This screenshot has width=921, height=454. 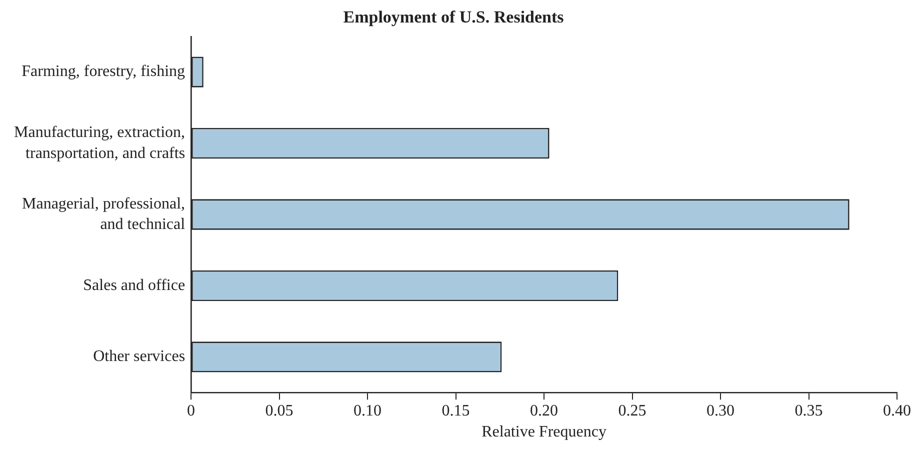 I want to click on x-tick-label: 0.35, so click(x=808, y=411).